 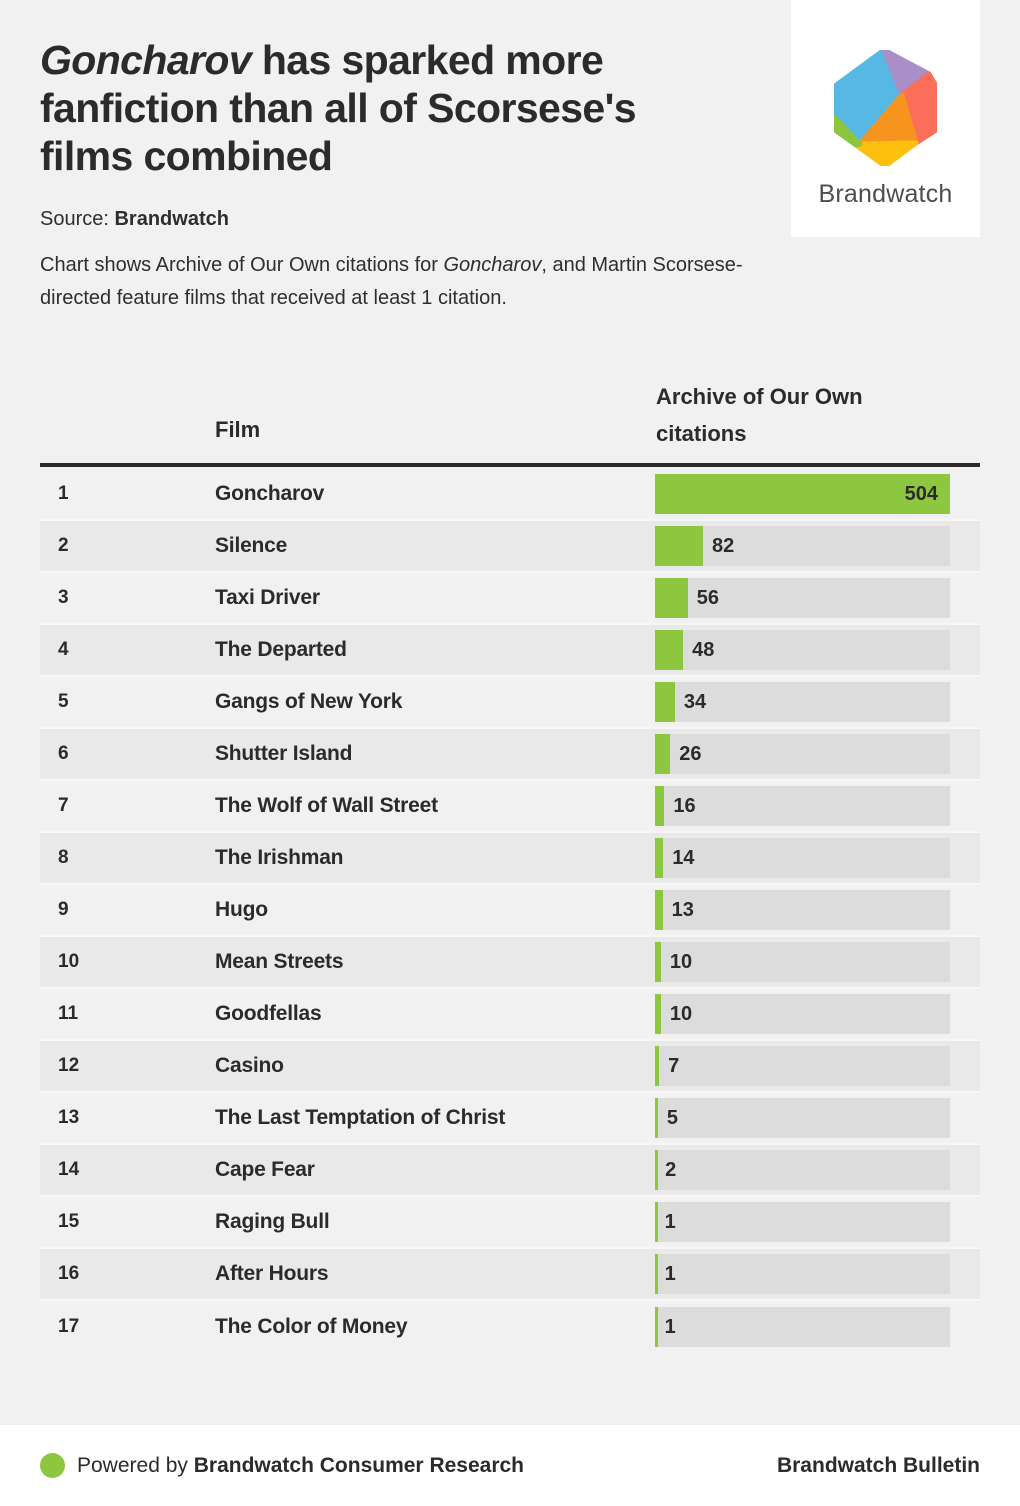 What do you see at coordinates (690, 754) in the screenshot?
I see `citation-value-label: 26` at bounding box center [690, 754].